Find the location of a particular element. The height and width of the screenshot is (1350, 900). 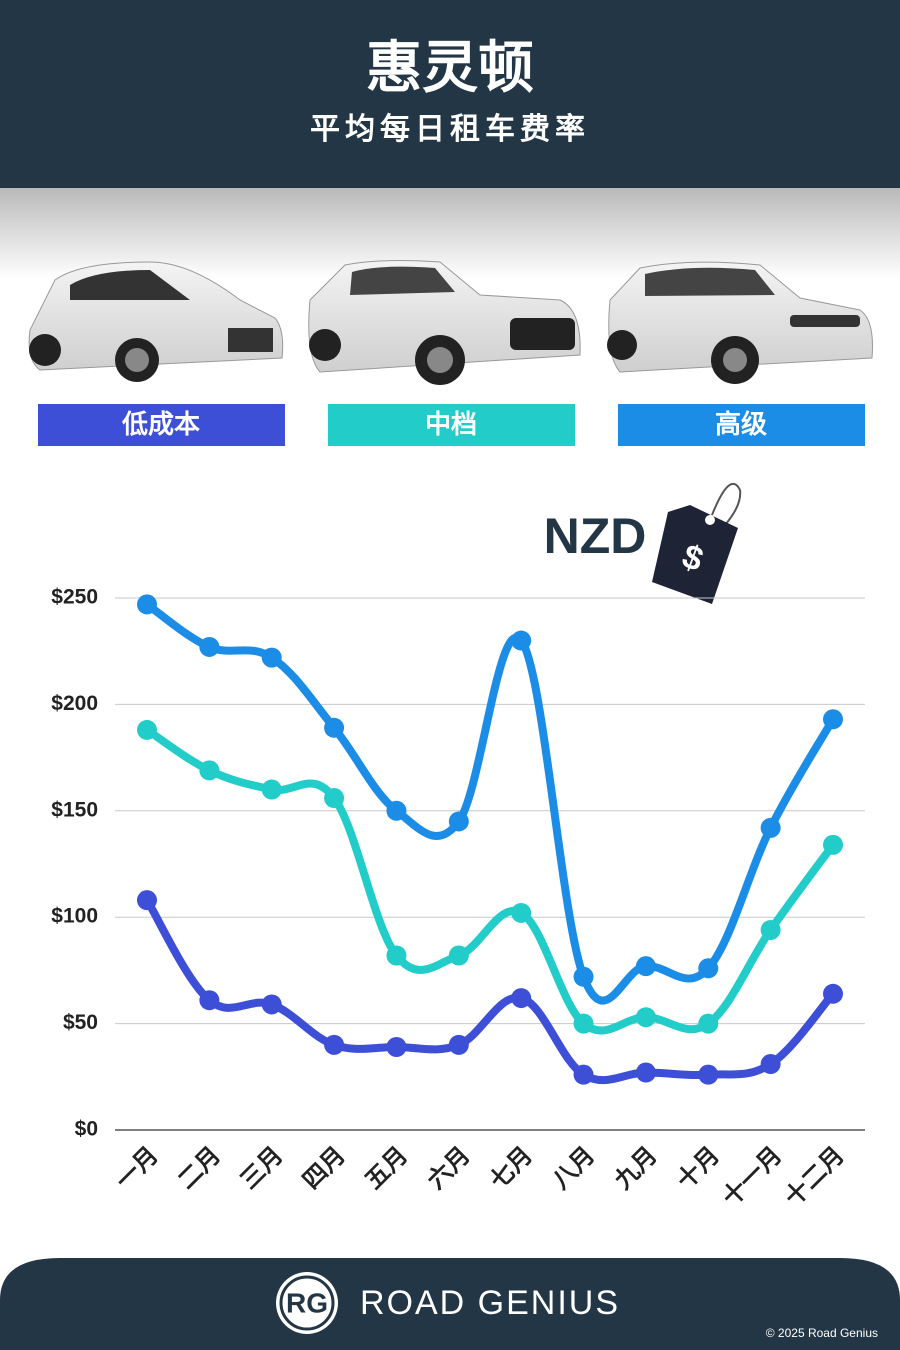

legend-label: 中档 is located at coordinates (451, 424).